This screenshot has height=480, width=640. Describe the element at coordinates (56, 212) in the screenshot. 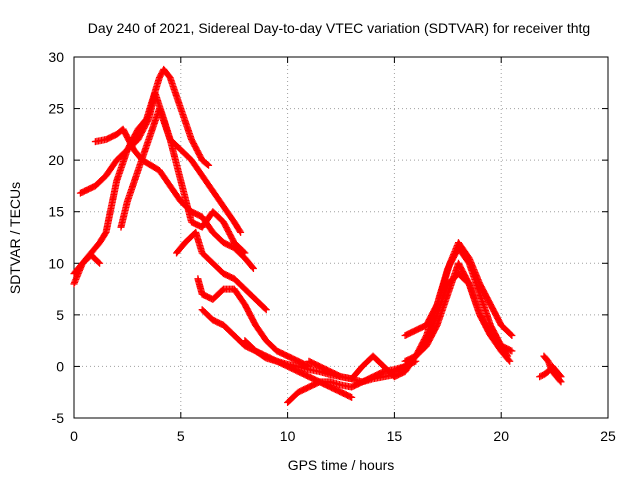

I see `y-tick-label: 15` at that location.